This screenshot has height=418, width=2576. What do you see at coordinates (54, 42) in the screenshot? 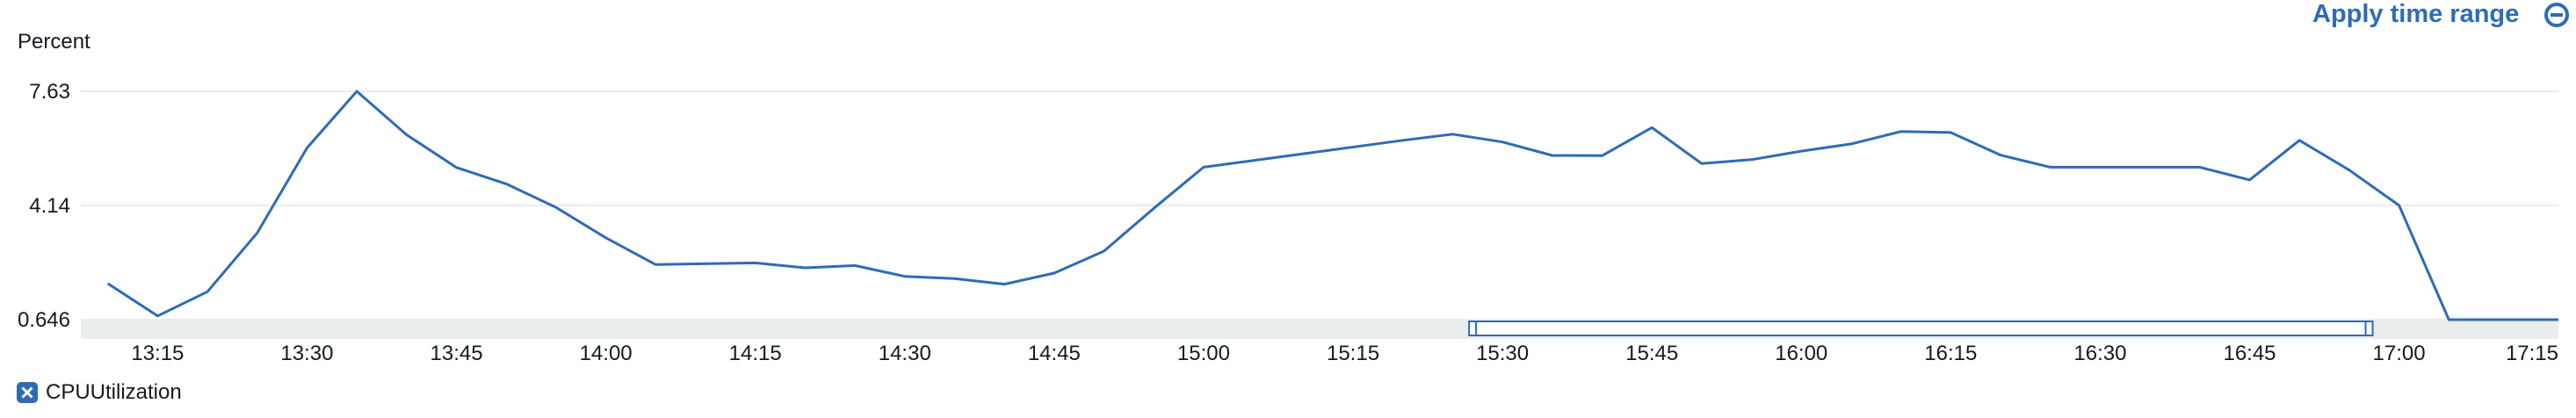
I see `y-axis-label: Percent` at bounding box center [54, 42].